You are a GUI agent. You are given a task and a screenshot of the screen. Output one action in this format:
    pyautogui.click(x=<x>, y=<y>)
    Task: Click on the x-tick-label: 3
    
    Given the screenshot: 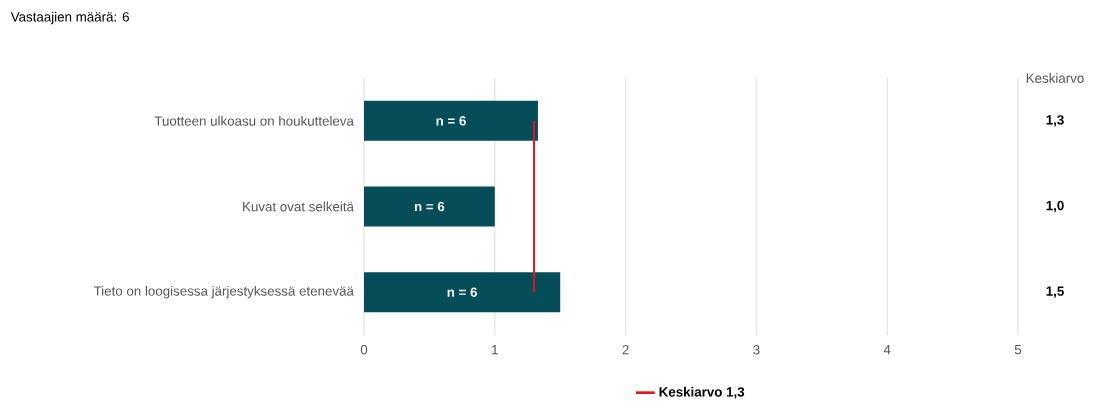 What is the action you would take?
    pyautogui.click(x=756, y=350)
    